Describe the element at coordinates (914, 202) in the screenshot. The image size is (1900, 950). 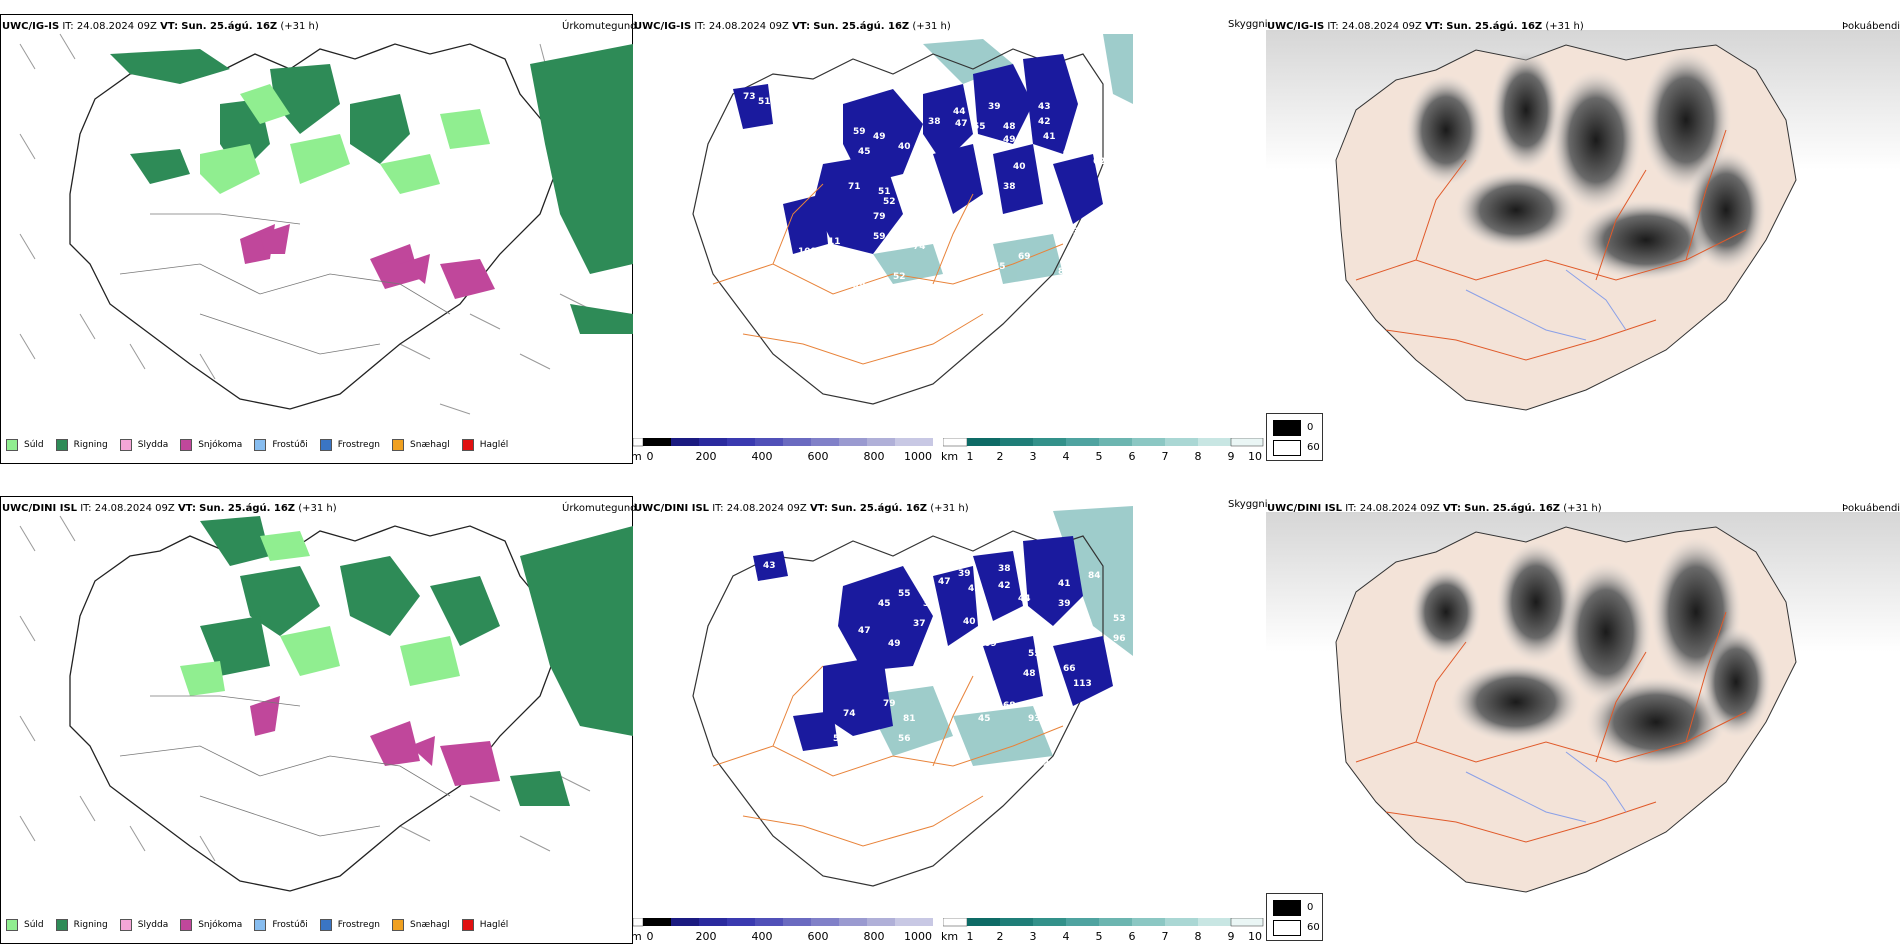
I see `svg-text: 50` at that location.